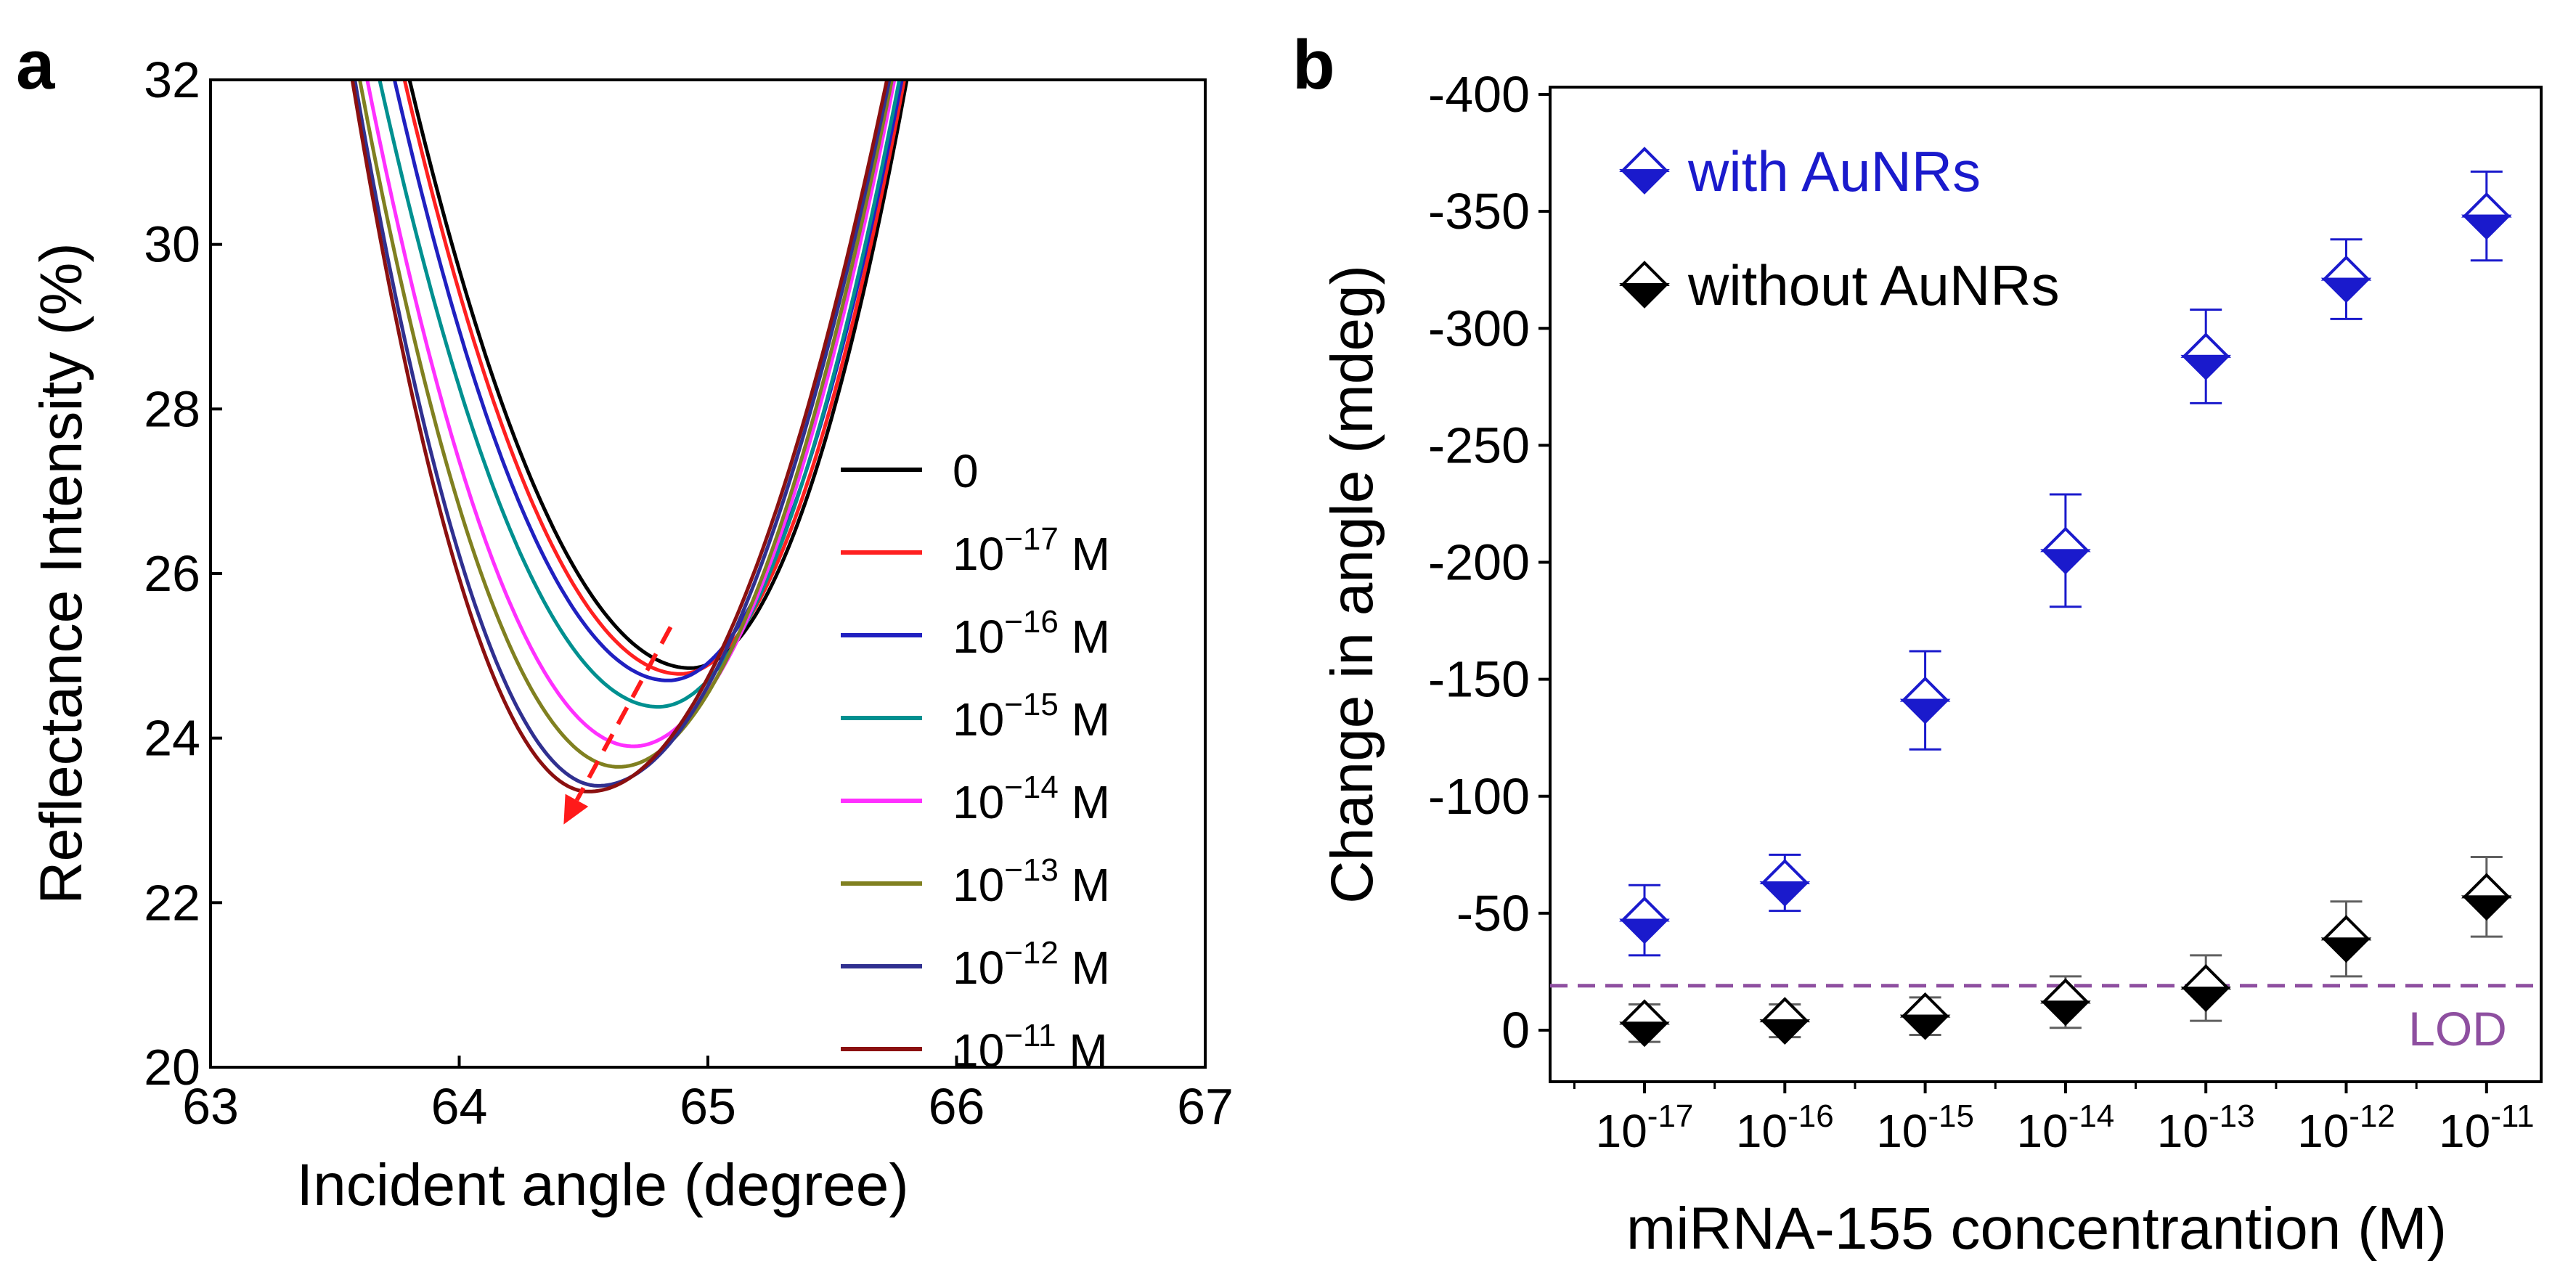 The width and height of the screenshot is (2576, 1285). I want to click on panel-b-label: b, so click(1313, 65).